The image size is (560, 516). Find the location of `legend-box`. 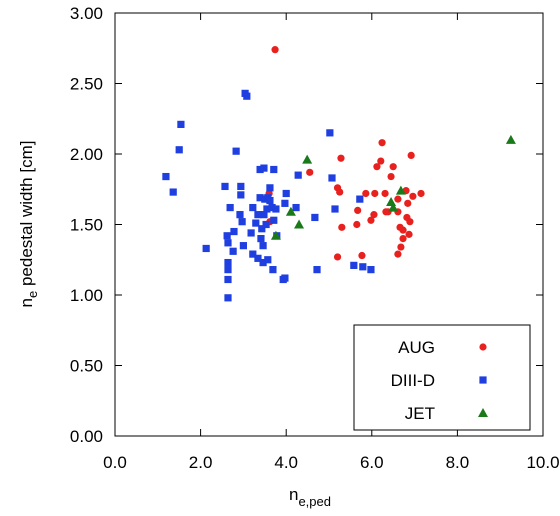

legend-box is located at coordinates (442, 377).